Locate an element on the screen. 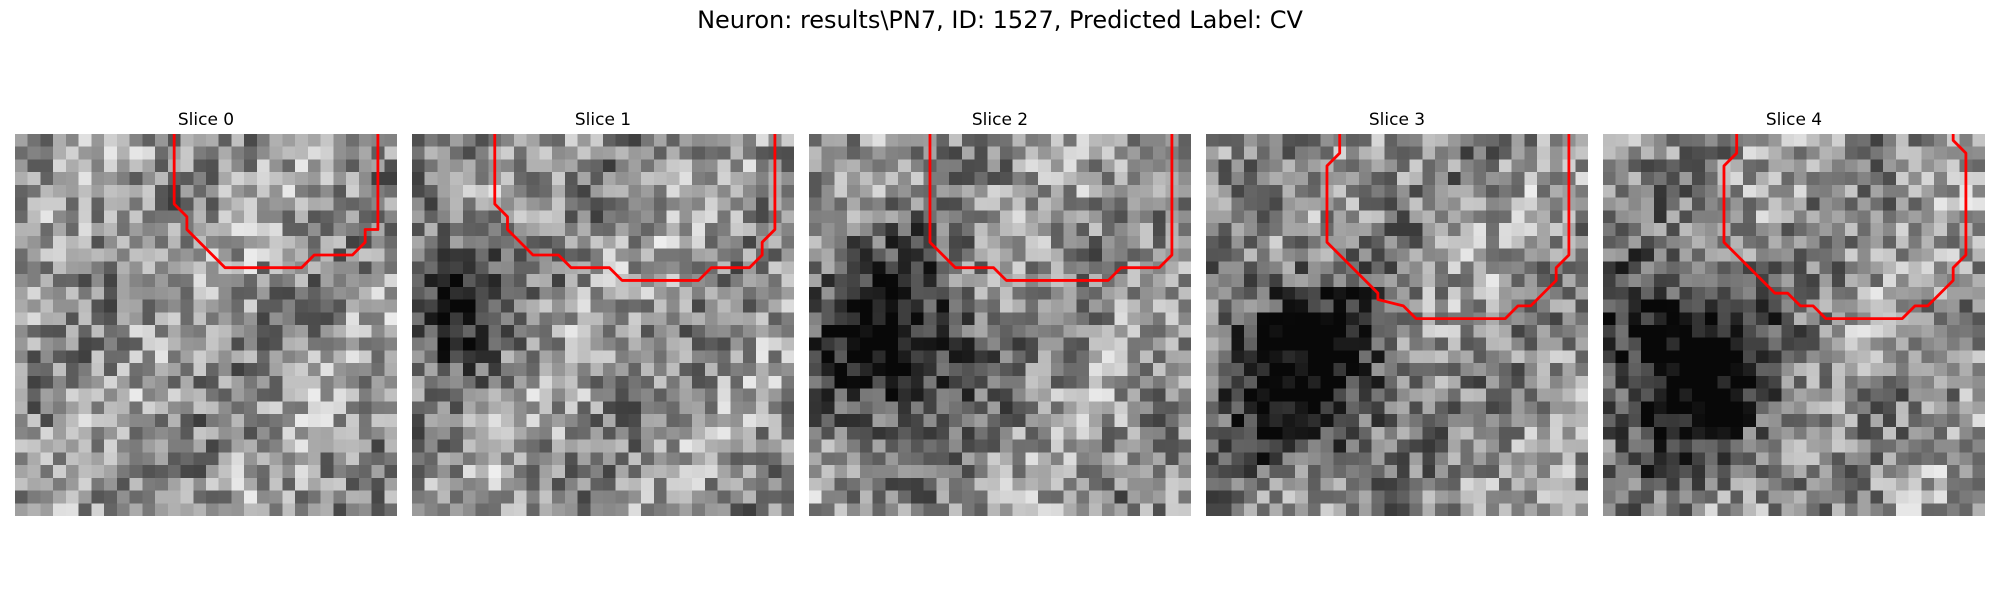 This screenshot has height=600, width=2000. slice-panel-0: Slice 0 is located at coordinates (206, 312).